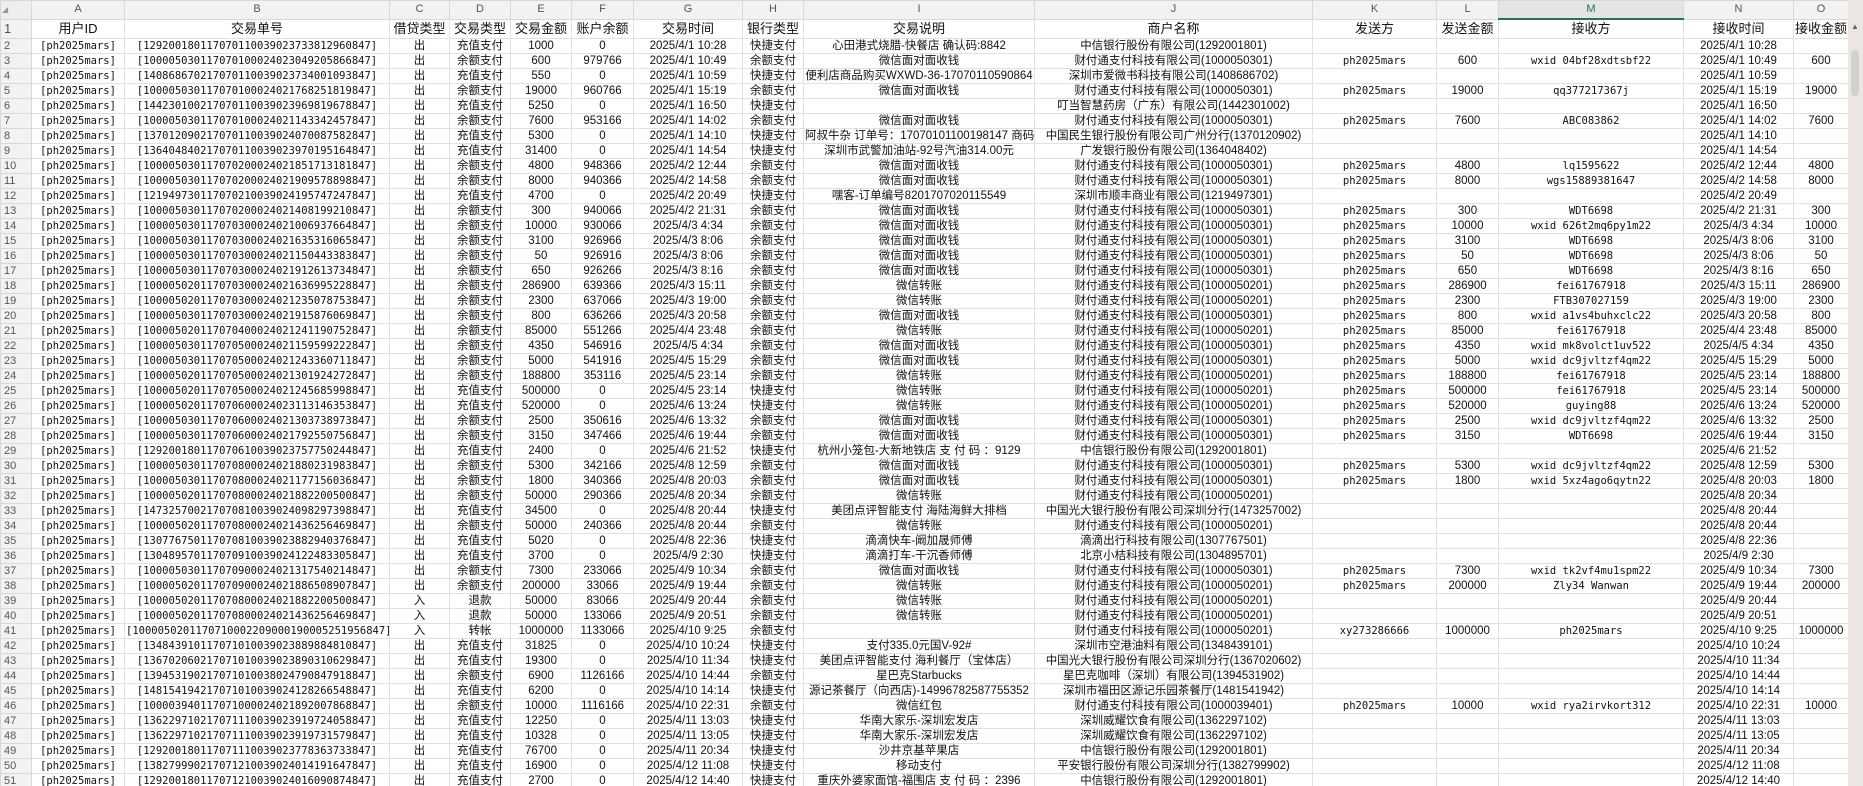 The height and width of the screenshot is (786, 1863). I want to click on cell-e: 300, so click(541, 211).